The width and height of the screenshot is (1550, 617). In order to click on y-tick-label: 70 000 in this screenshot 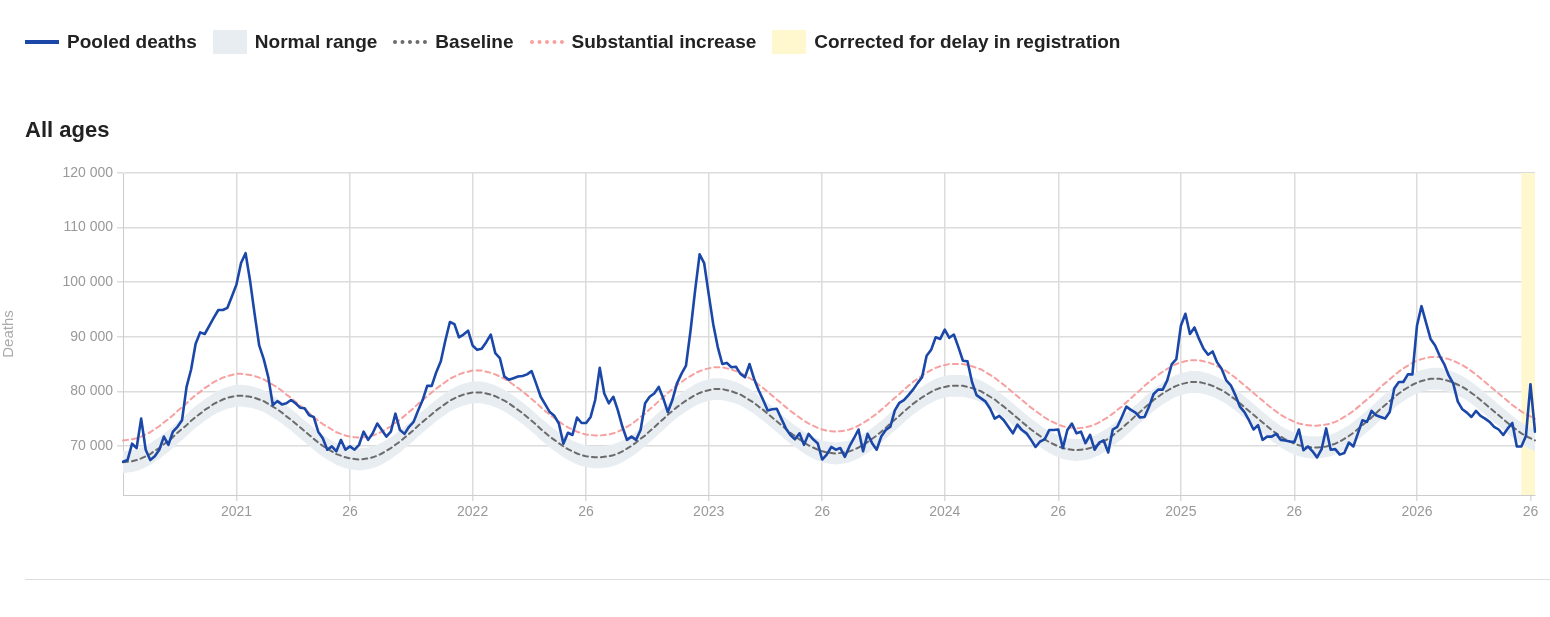, I will do `click(92, 444)`.